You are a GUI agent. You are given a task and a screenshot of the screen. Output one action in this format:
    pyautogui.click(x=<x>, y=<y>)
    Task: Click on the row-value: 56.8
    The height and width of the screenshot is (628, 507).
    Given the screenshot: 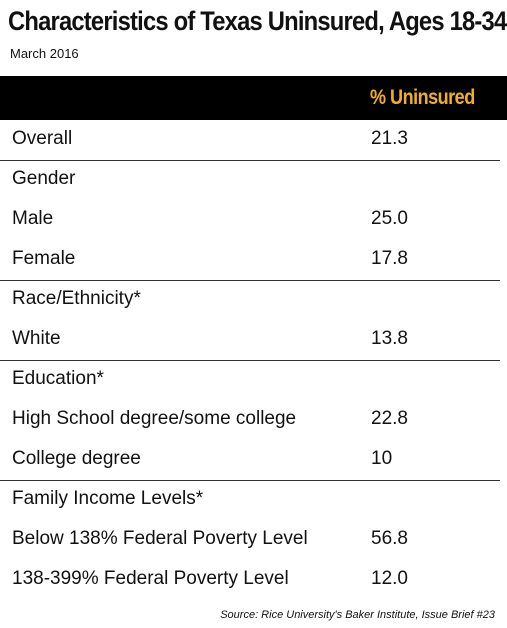 What is the action you would take?
    pyautogui.click(x=389, y=538)
    